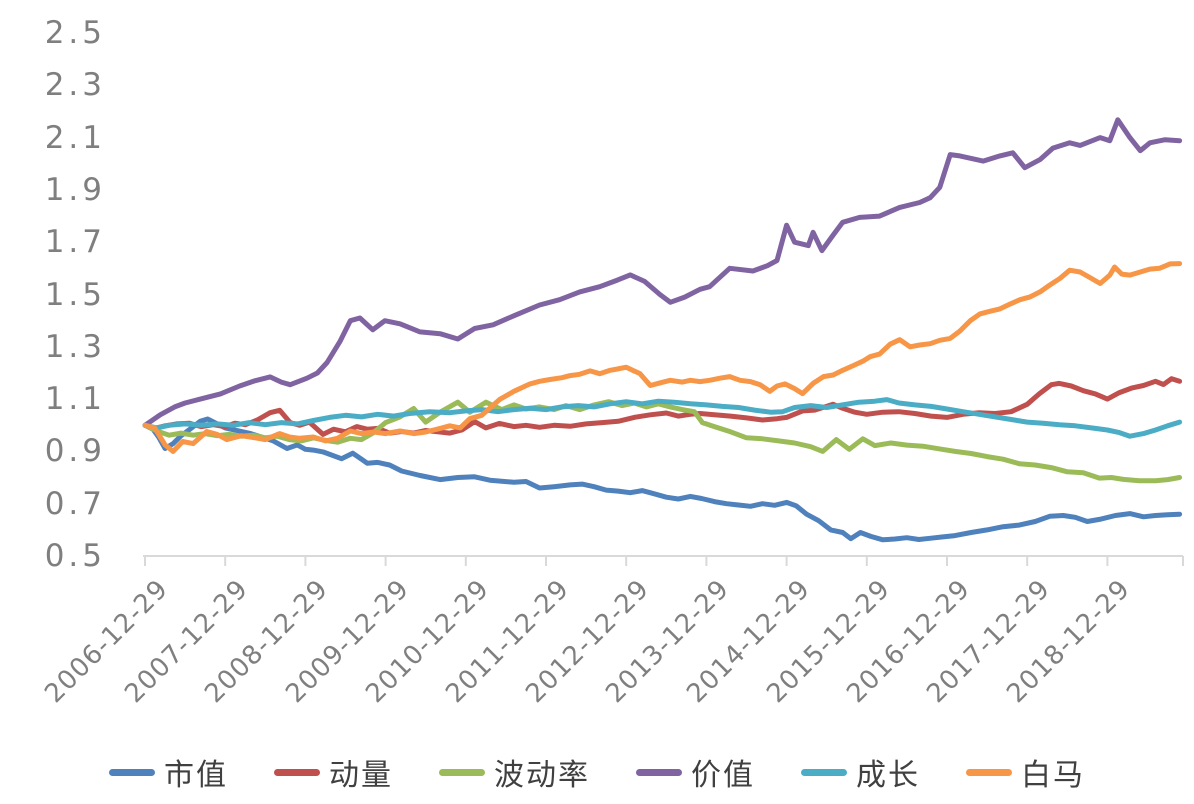 This screenshot has width=1194, height=804. Describe the element at coordinates (462, 772) in the screenshot. I see `legend-swatch-volatility` at that location.